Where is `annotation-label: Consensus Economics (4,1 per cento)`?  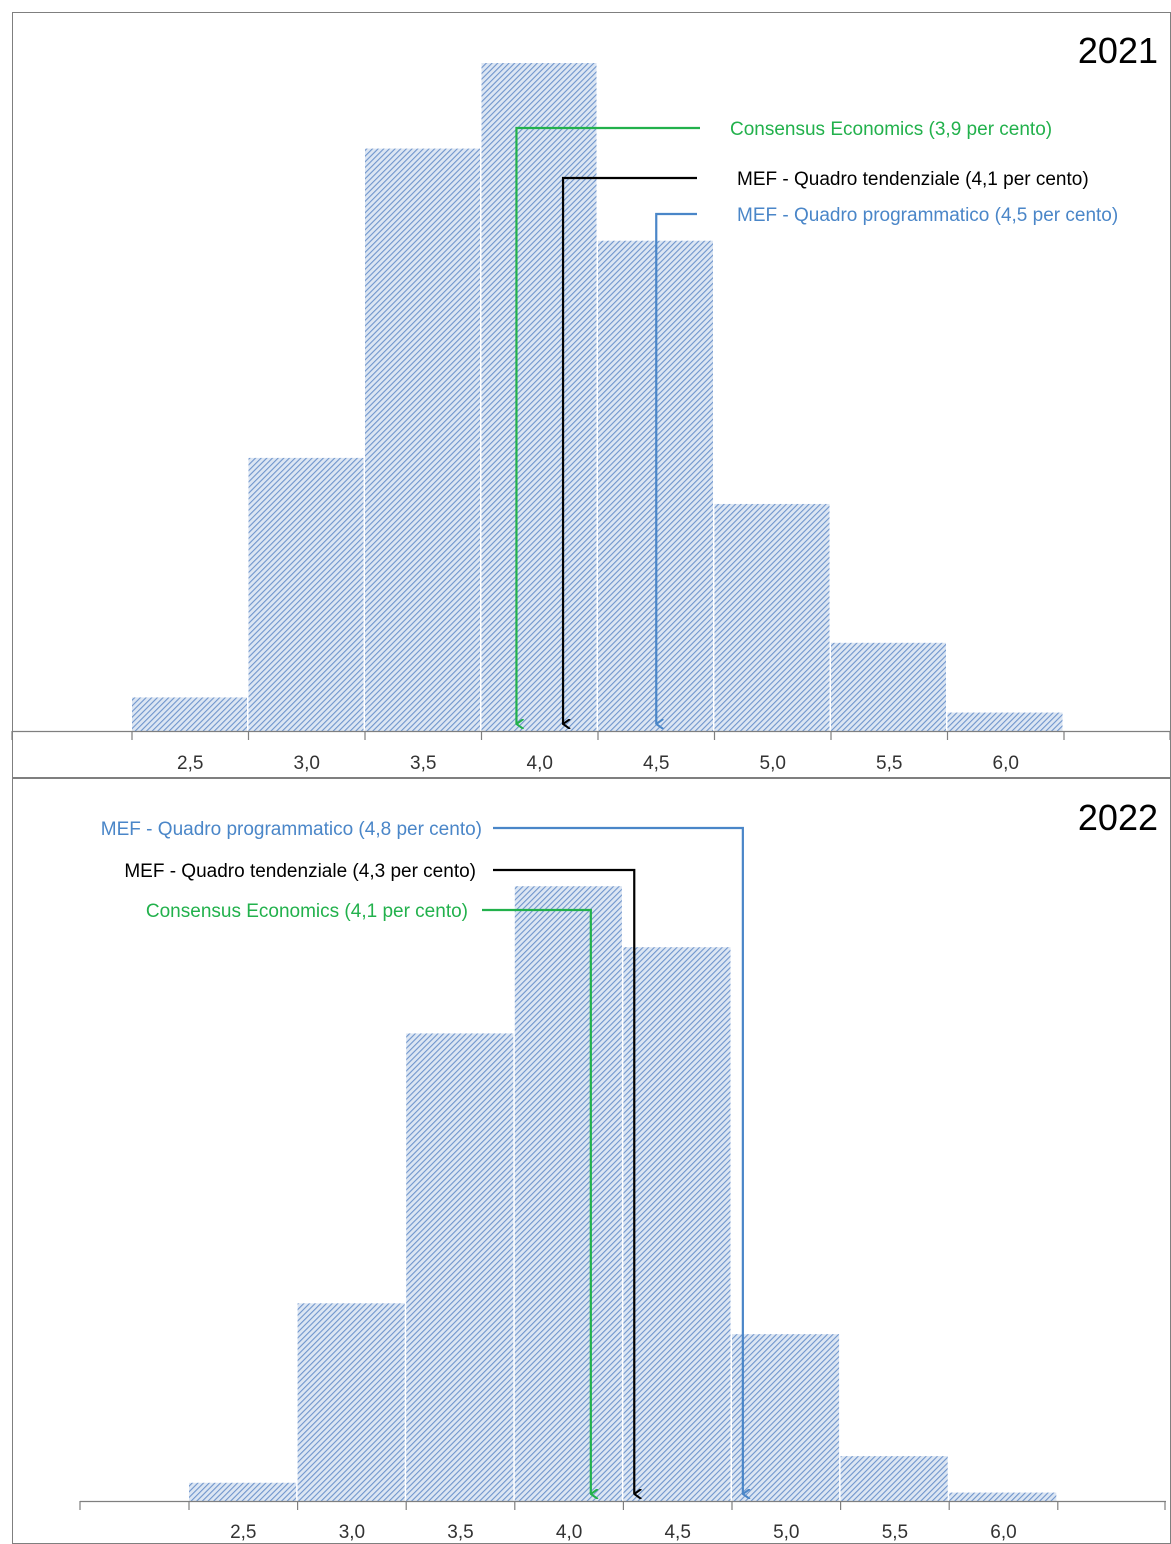
annotation-label: Consensus Economics (4,1 per cento) is located at coordinates (307, 911).